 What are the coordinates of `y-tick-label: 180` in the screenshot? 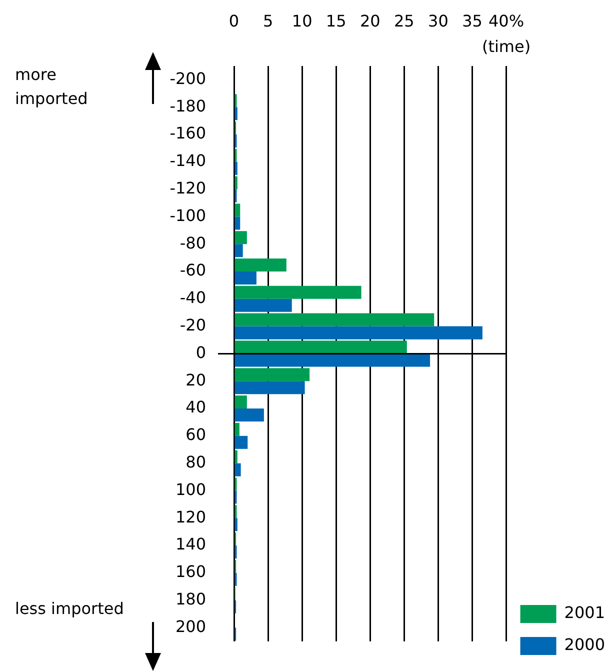 It's located at (190, 598).